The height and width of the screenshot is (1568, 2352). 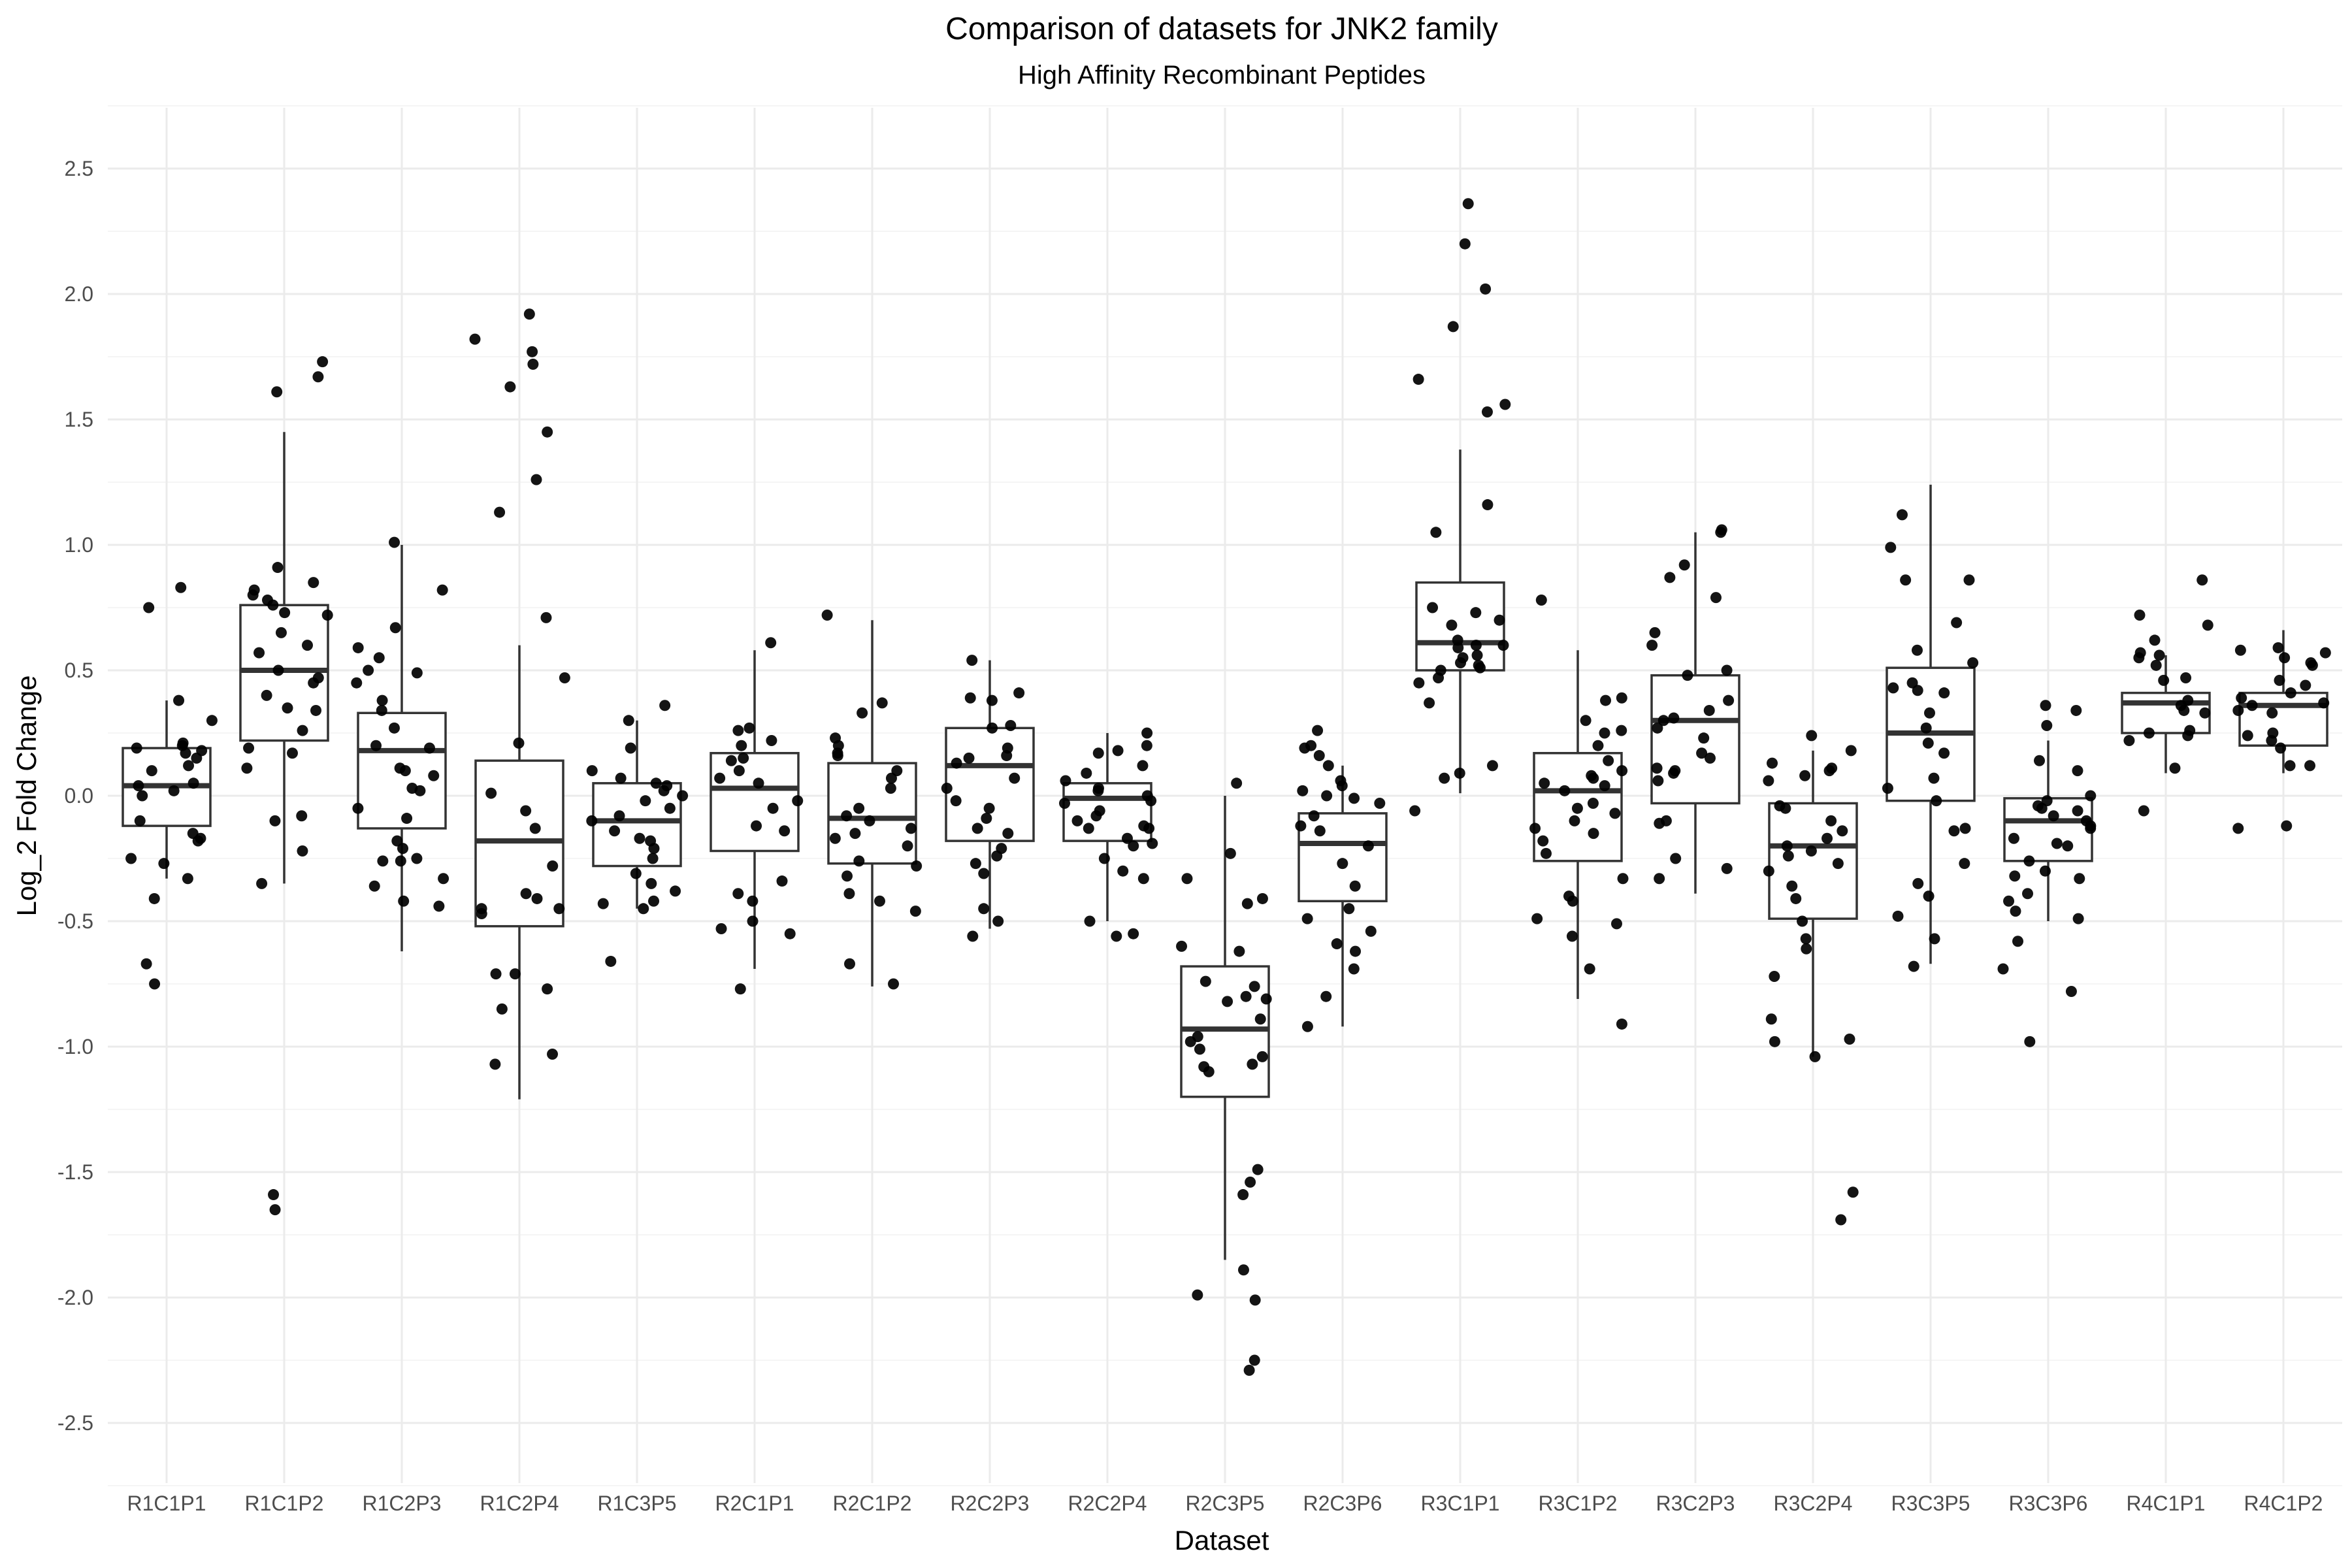 I want to click on x-tick-label: R3C2P3, so click(x=1695, y=1503).